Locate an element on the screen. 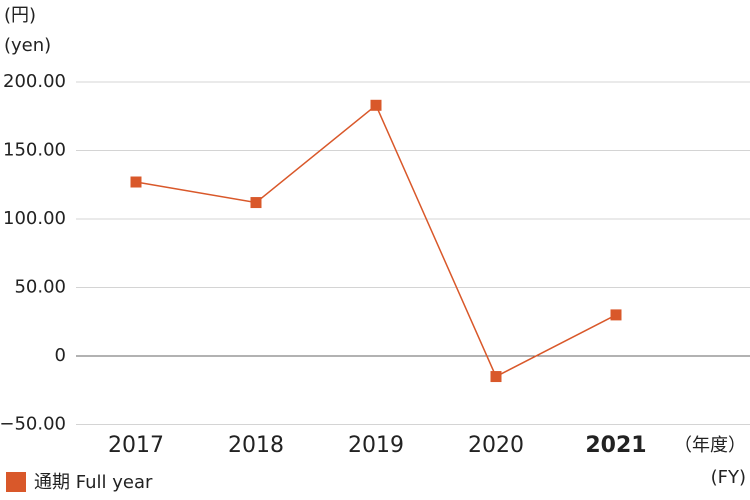 Image resolution: width=750 pixels, height=500 pixels. y-tick-label: 200.00 is located at coordinates (34, 81).